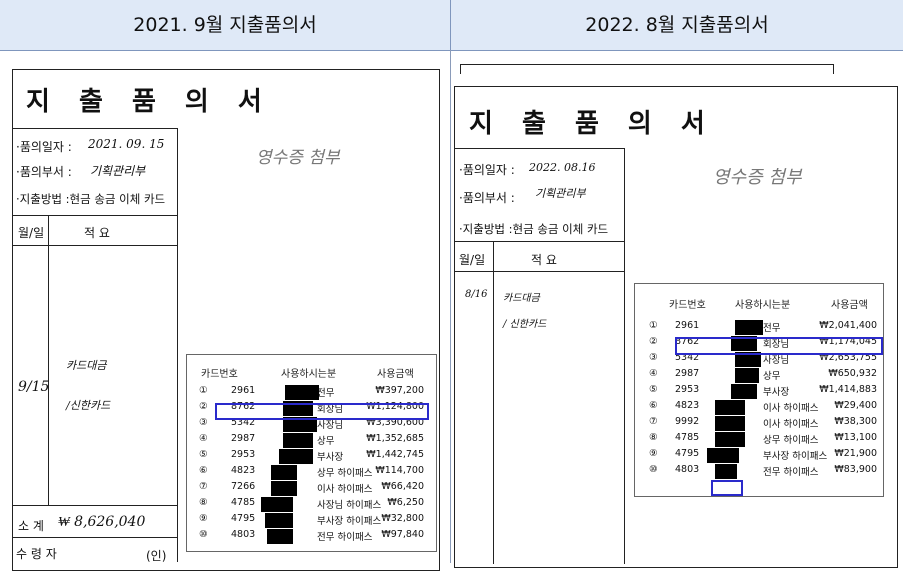  Describe the element at coordinates (31, 233) in the screenshot. I see `left-col-date: 월/일` at that location.